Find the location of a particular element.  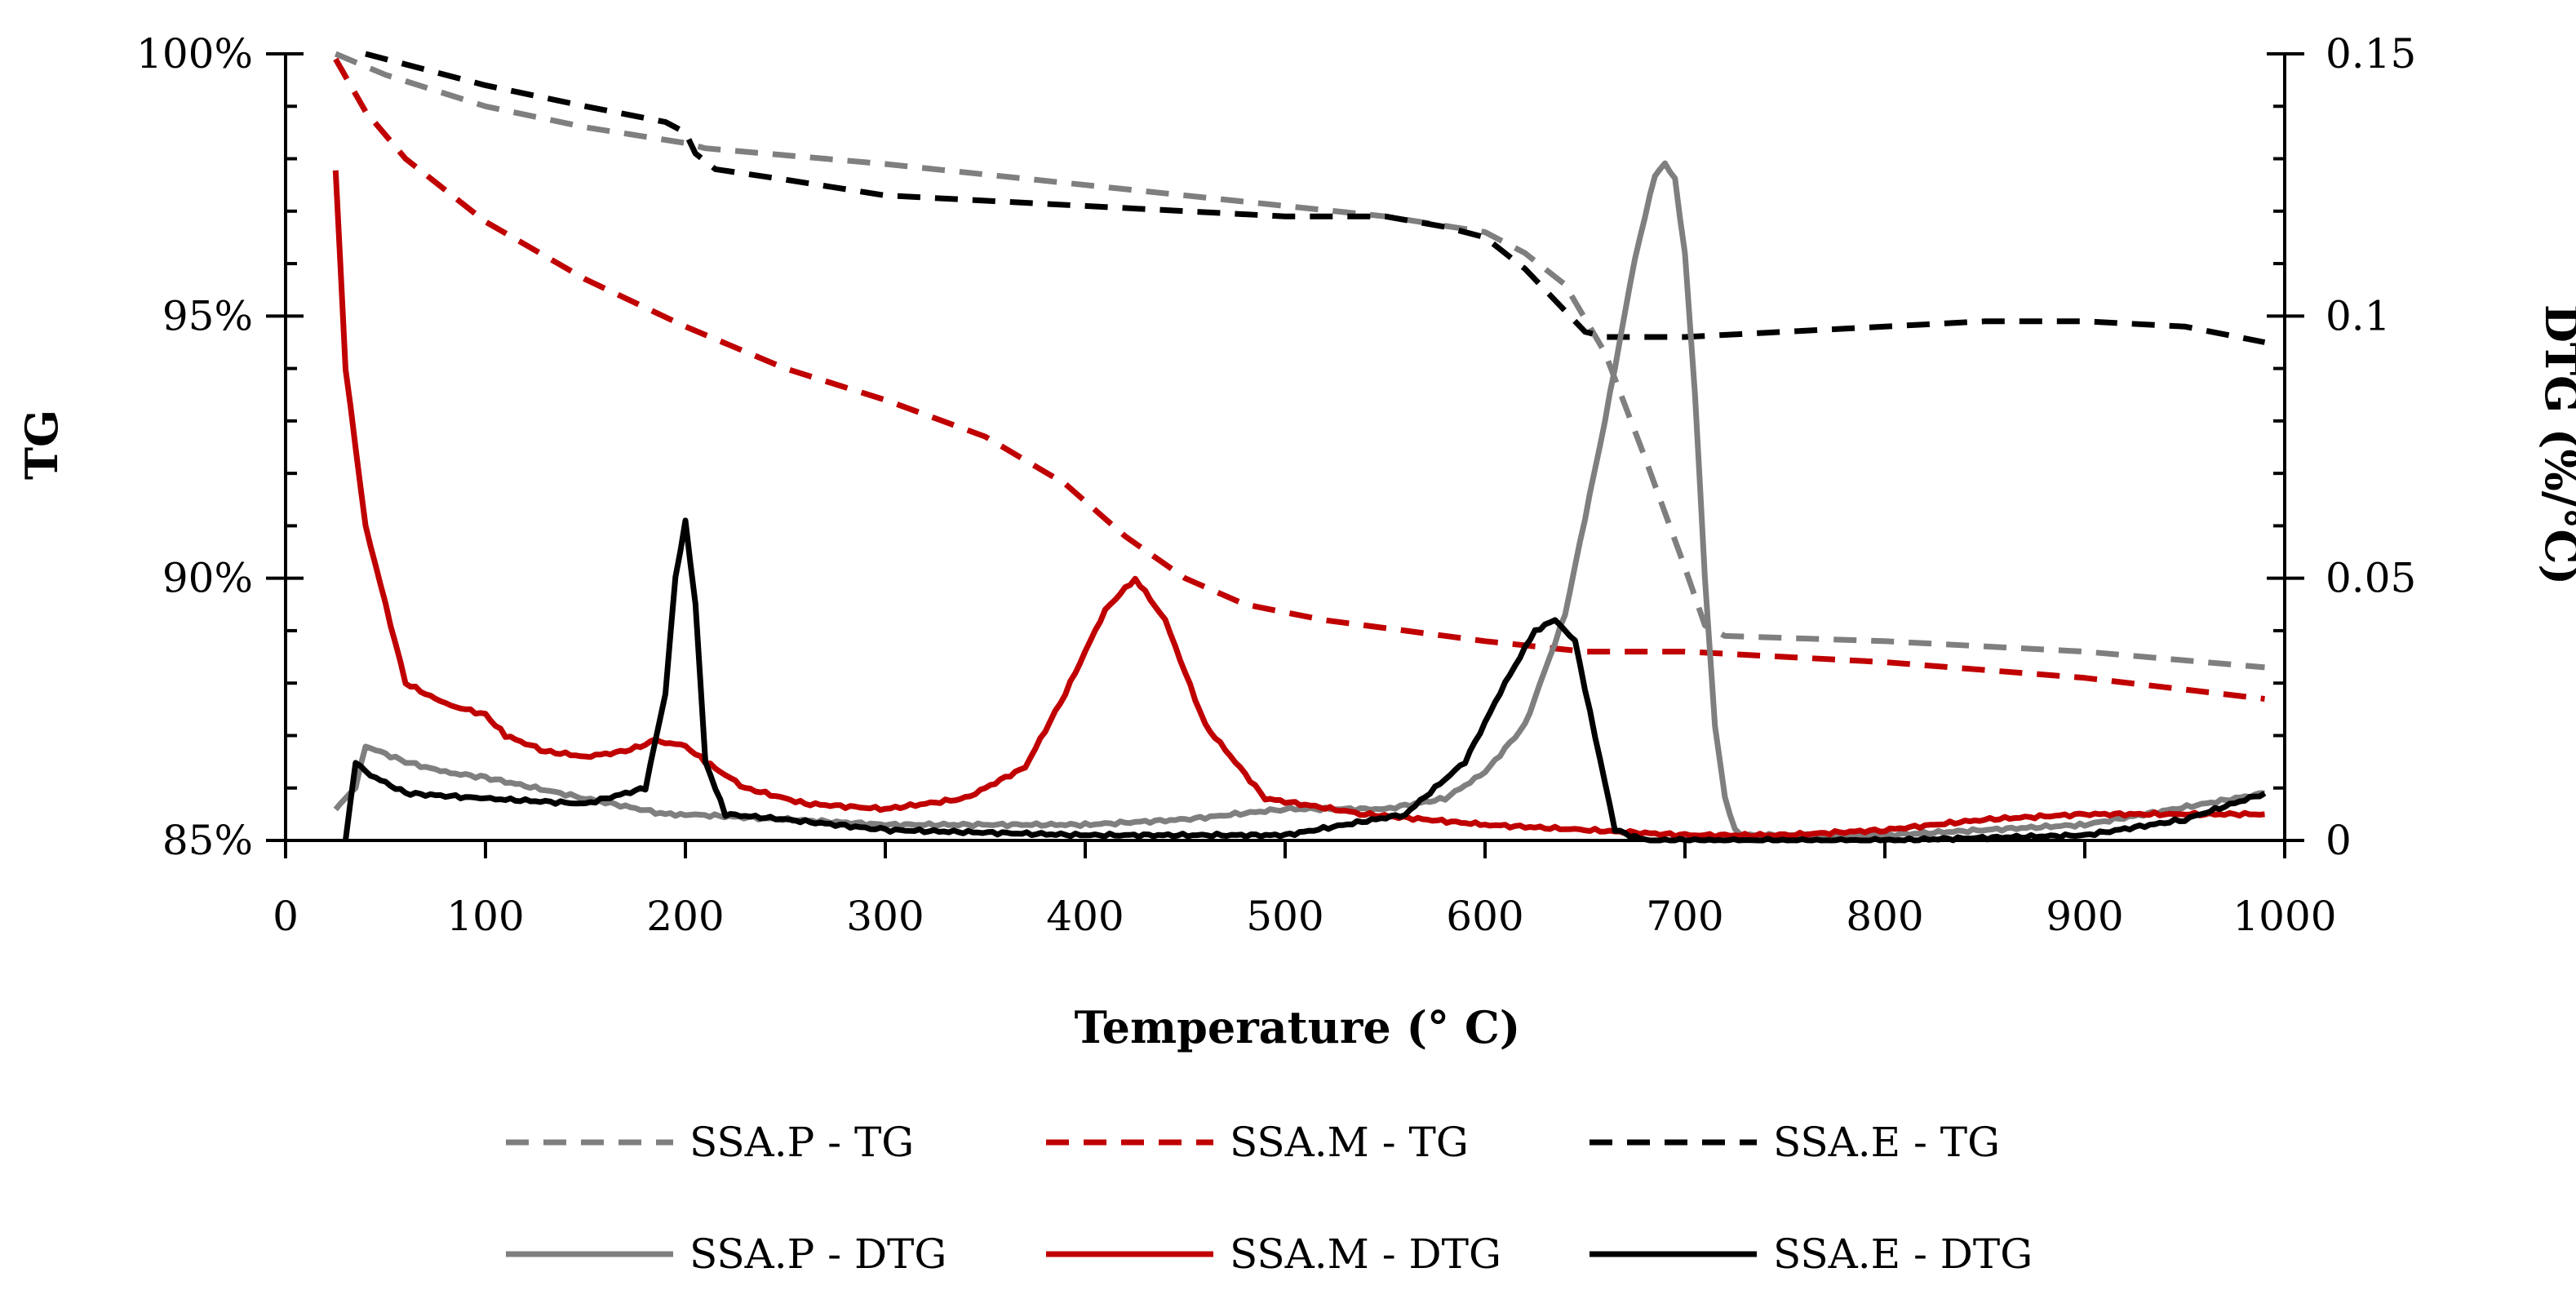

x-tick-label: 100 is located at coordinates (485, 917).